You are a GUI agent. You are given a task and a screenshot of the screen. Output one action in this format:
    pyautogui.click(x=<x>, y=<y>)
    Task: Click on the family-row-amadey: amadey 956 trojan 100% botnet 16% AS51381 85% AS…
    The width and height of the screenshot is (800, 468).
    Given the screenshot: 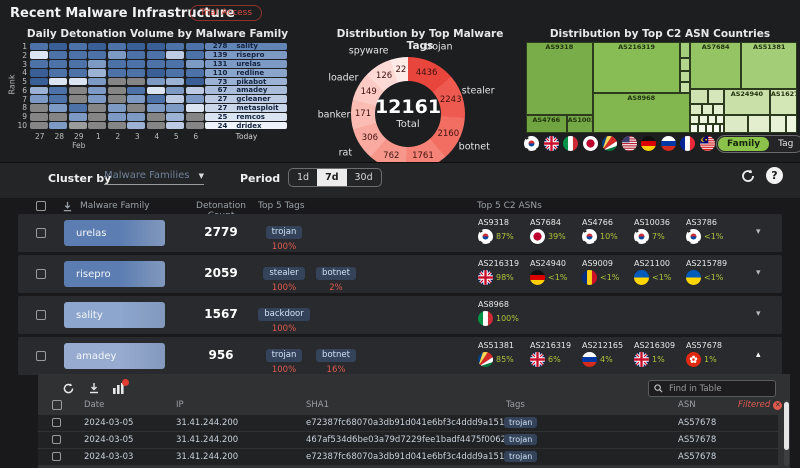 What is the action you would take?
    pyautogui.click(x=400, y=356)
    